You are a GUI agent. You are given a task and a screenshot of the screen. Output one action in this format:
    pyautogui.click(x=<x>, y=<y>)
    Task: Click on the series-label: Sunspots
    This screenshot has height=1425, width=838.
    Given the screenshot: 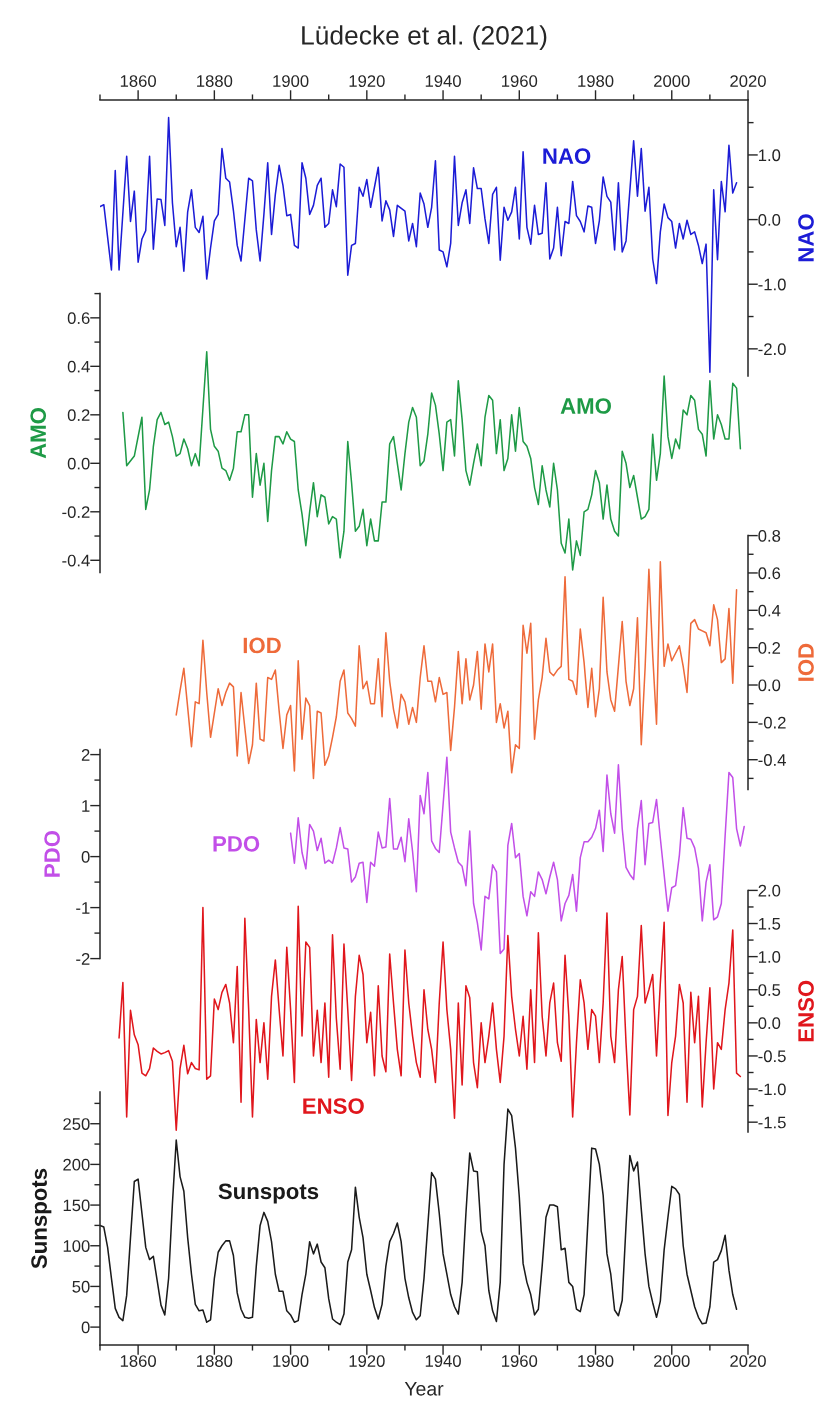 What is the action you would take?
    pyautogui.click(x=268, y=1193)
    